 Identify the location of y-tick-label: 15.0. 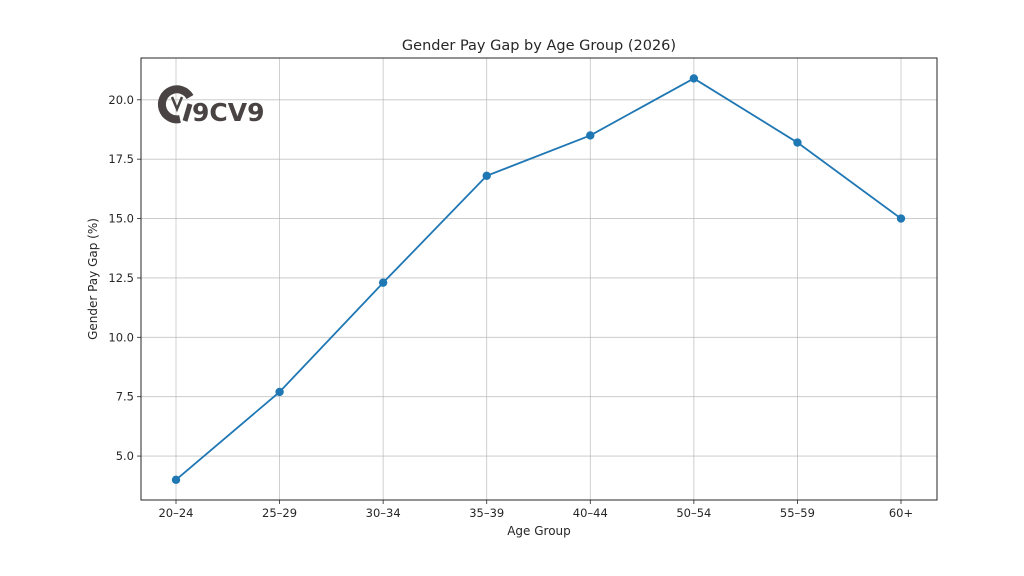
(121, 219).